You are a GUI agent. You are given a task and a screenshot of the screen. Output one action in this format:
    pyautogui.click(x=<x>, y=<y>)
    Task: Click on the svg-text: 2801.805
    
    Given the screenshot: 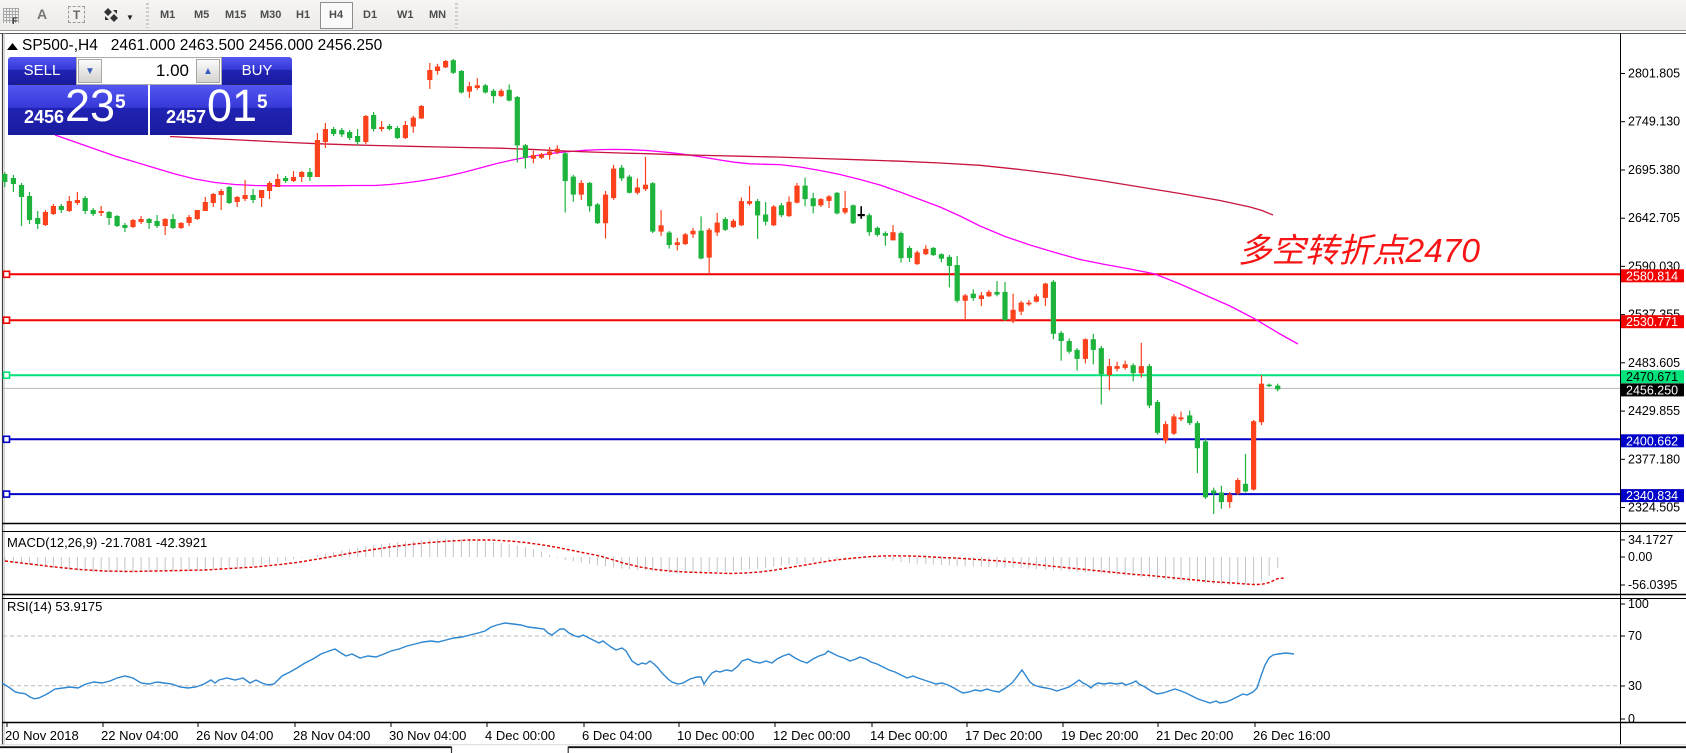 What is the action you would take?
    pyautogui.click(x=1654, y=74)
    